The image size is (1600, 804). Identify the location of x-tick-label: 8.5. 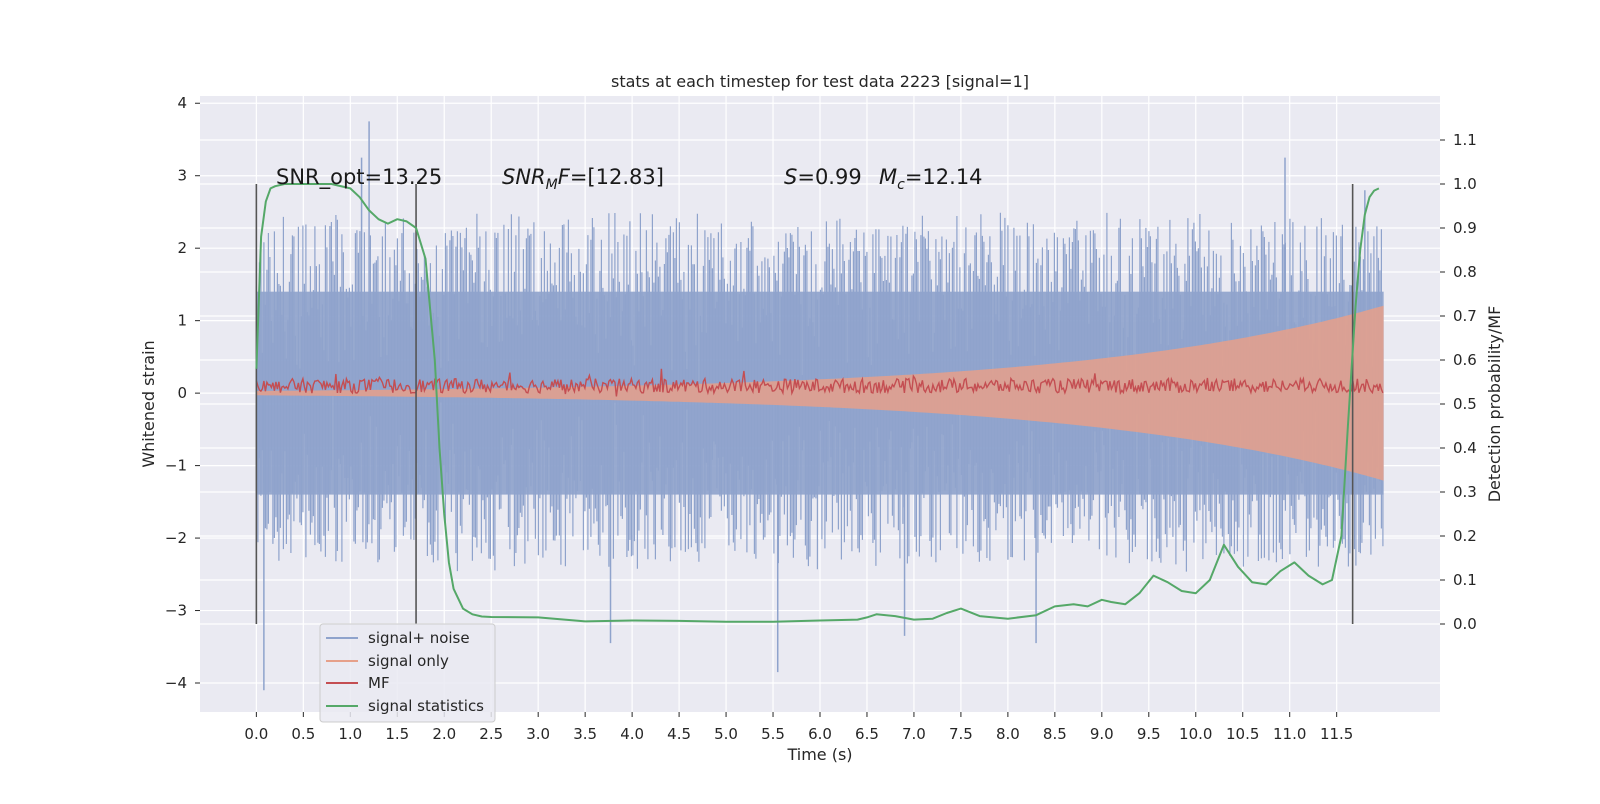
(1055, 734).